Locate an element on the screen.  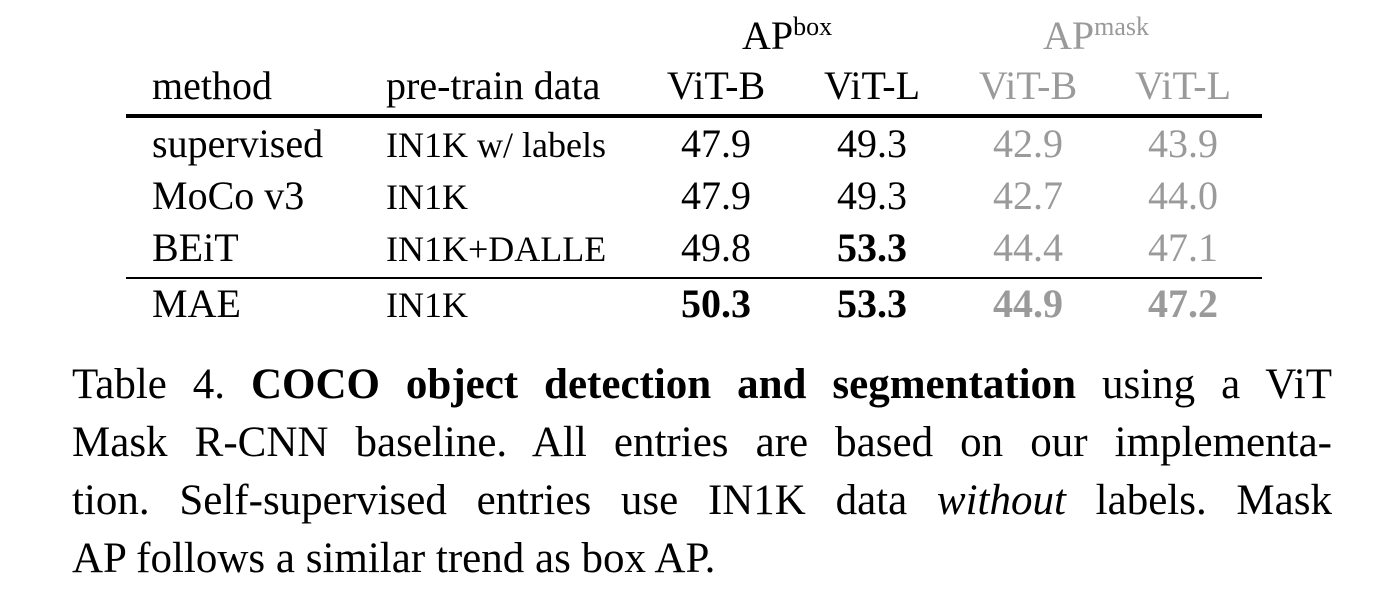
group-header-mask: APmask is located at coordinates (1096, 35).